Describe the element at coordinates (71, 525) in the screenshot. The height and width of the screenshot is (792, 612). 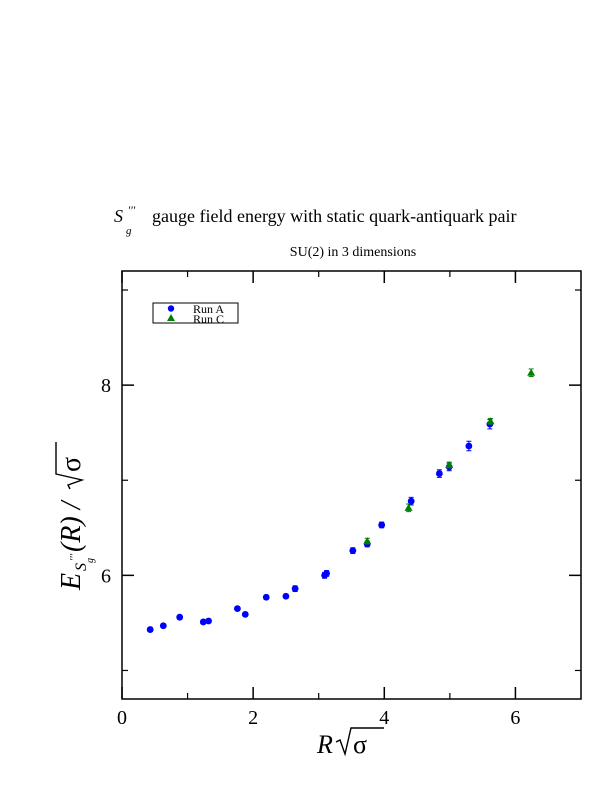
I see `y-axis-label-paren: (R) /` at that location.